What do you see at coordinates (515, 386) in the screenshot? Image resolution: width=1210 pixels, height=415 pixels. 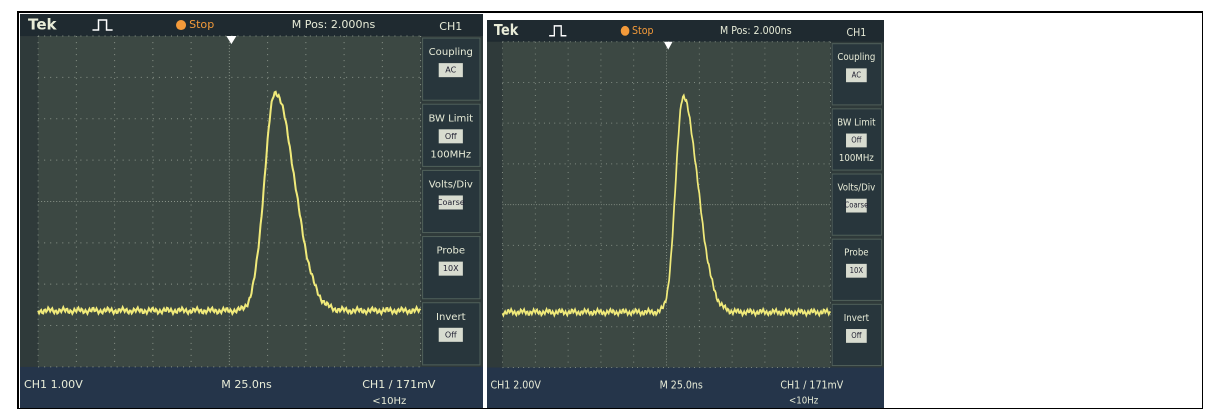 I see `scale: CH1 2.00V` at bounding box center [515, 386].